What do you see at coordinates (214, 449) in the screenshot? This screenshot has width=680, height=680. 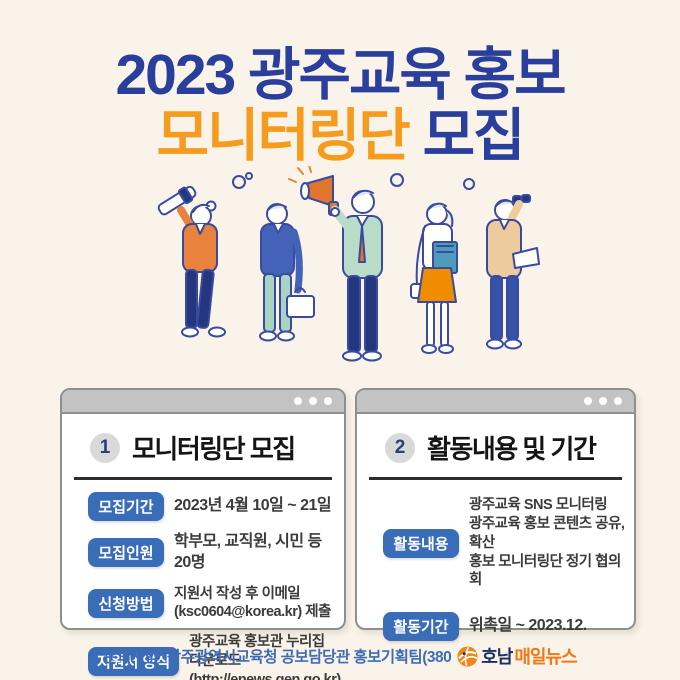 I see `card-heading: 모니터링단 모집` at bounding box center [214, 449].